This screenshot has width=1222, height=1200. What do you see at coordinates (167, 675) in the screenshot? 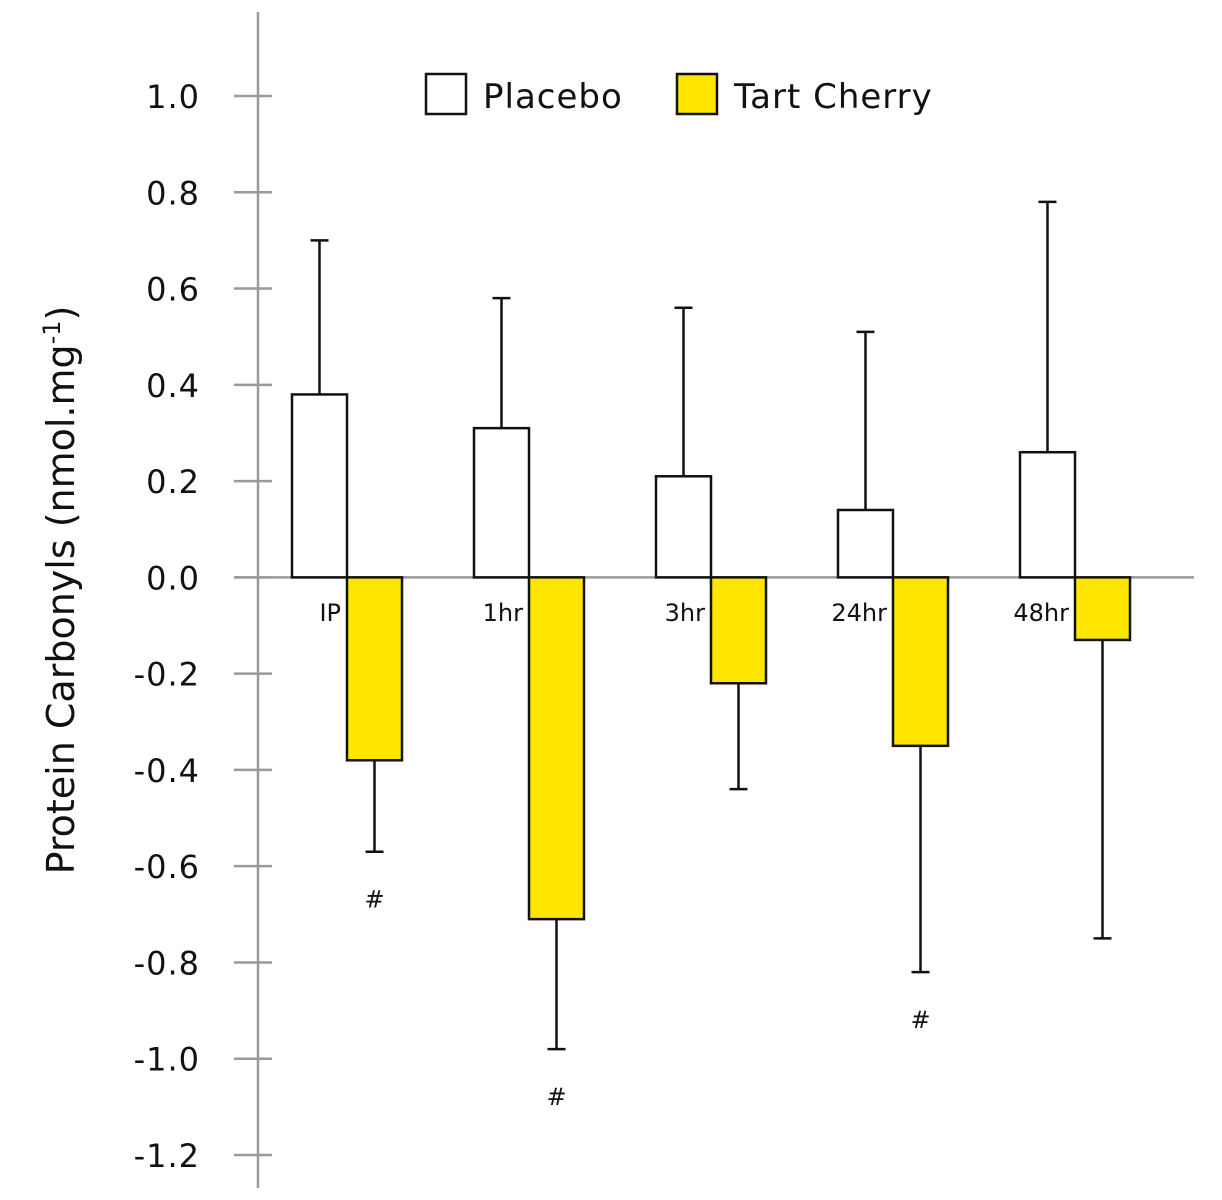
I see `y-tick-label: -0.2` at bounding box center [167, 675].